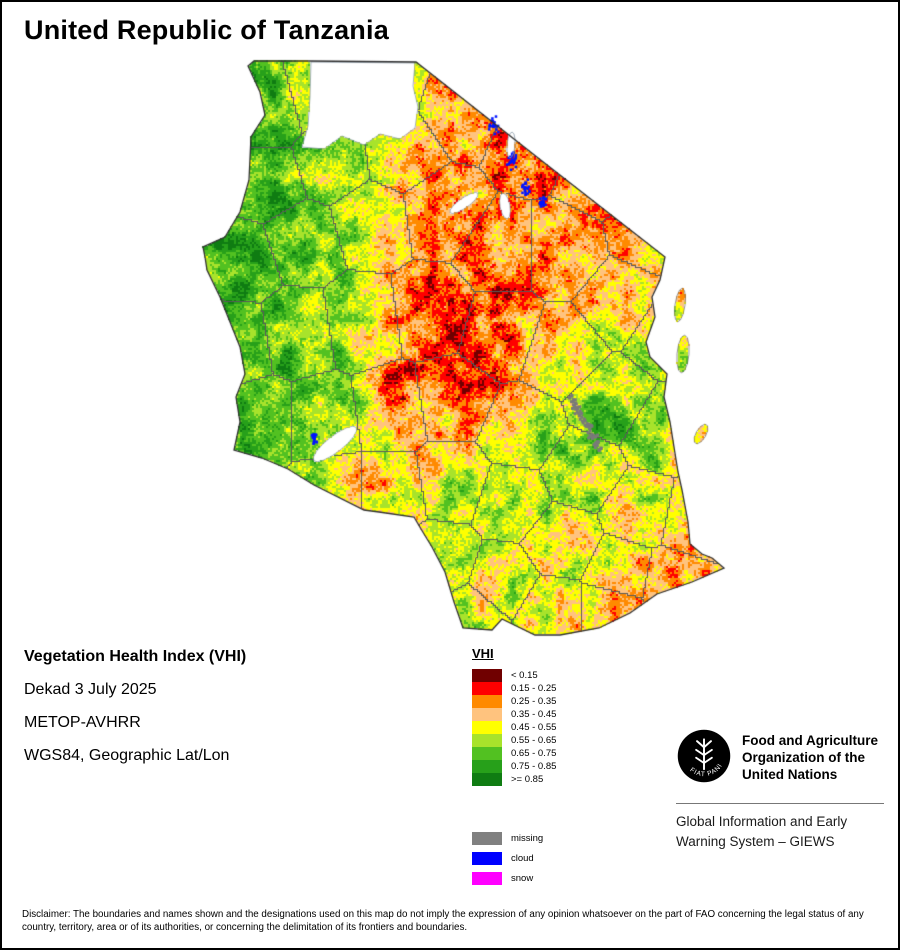  I want to click on legend-label: 0.55 - 0.65, so click(534, 740).